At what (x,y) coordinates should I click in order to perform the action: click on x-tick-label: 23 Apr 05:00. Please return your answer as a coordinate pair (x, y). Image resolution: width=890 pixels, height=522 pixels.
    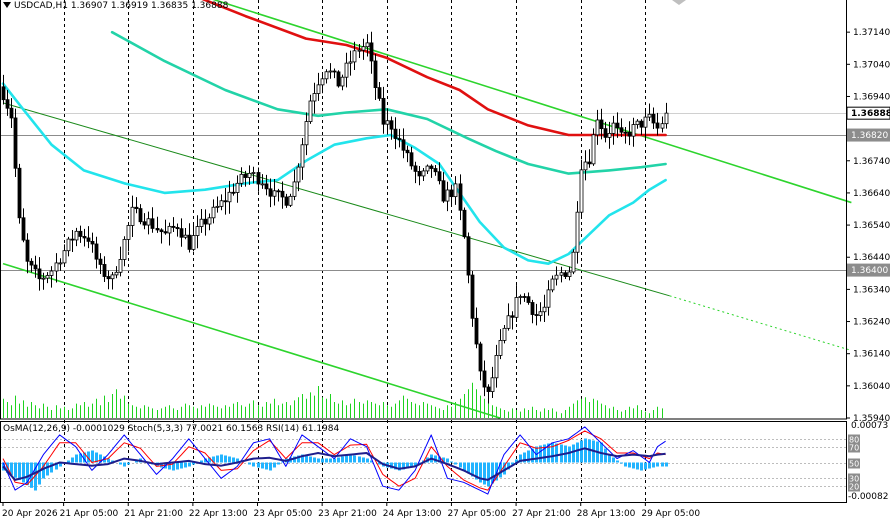
    Looking at the image, I should click on (283, 514).